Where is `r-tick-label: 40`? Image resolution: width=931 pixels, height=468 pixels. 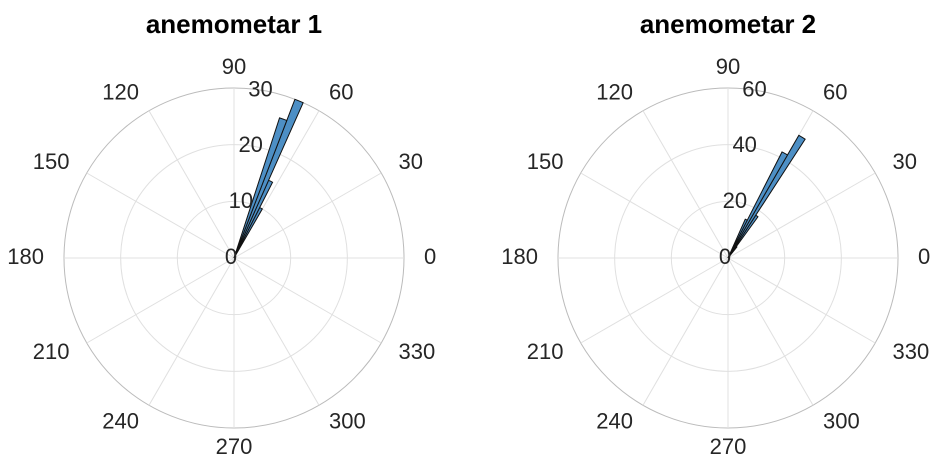
r-tick-label: 40 is located at coordinates (744, 144).